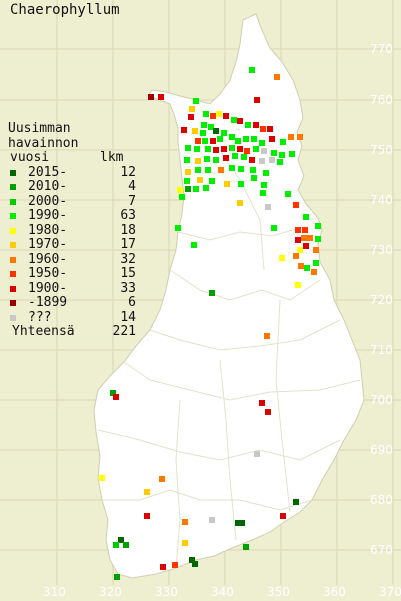 This screenshot has height=601, width=401. Describe the element at coordinates (390, 592) in the screenshot. I see `x-tick-label: 370` at that location.